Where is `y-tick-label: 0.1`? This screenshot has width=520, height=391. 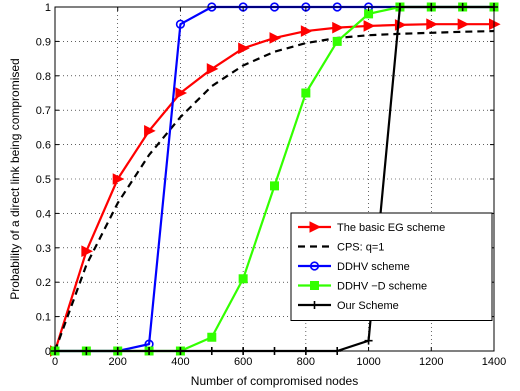 y-tick-label: 0.1 is located at coordinates (43, 318).